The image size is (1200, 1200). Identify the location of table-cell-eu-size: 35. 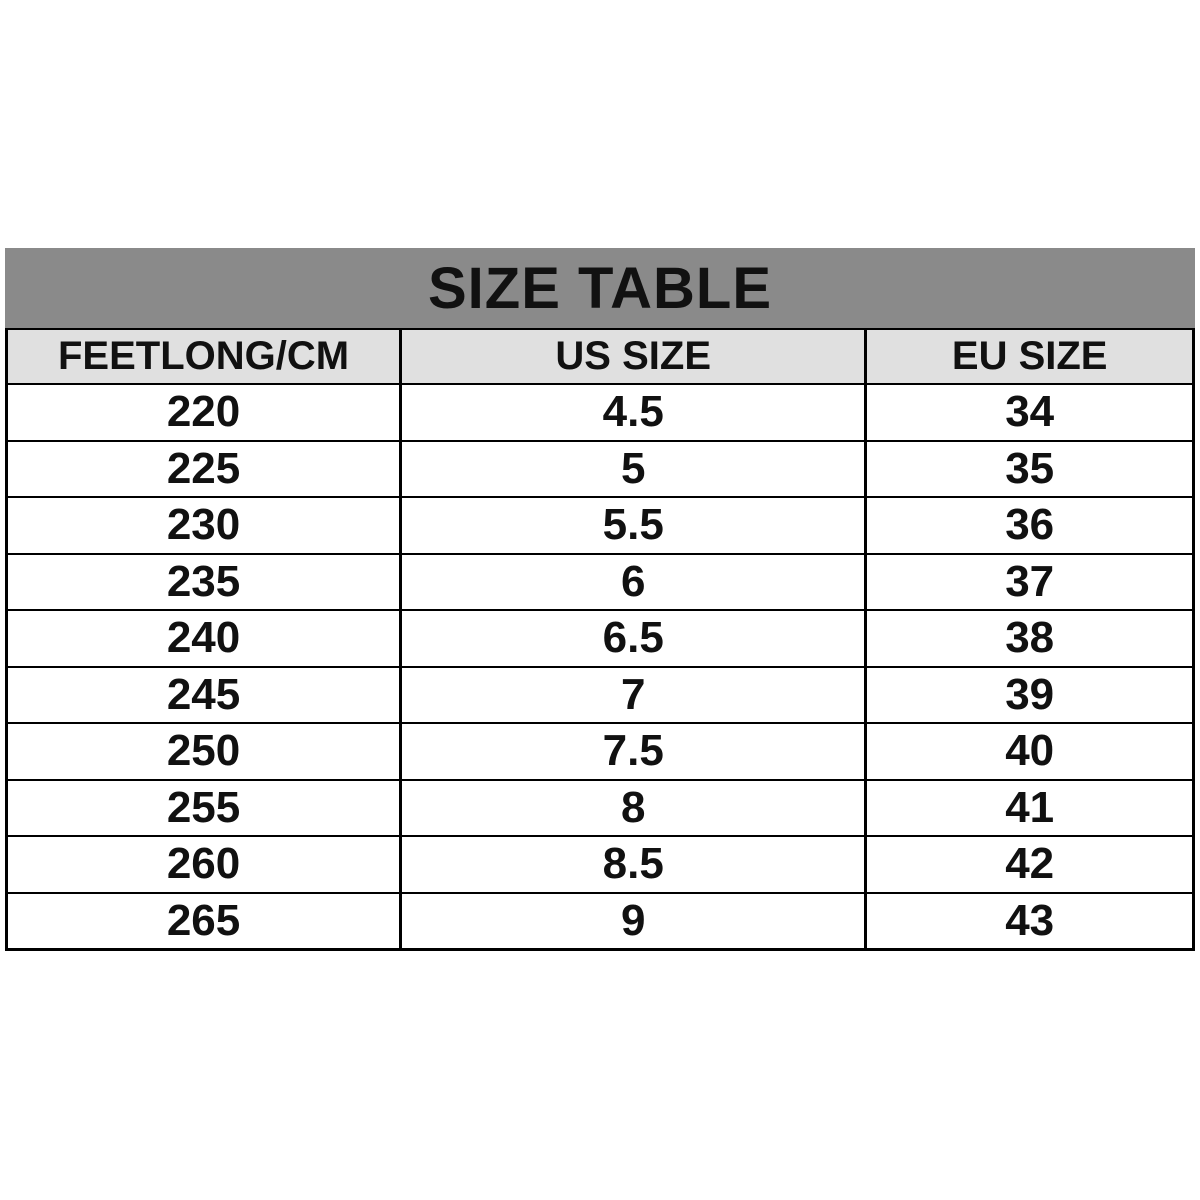
(1029, 468).